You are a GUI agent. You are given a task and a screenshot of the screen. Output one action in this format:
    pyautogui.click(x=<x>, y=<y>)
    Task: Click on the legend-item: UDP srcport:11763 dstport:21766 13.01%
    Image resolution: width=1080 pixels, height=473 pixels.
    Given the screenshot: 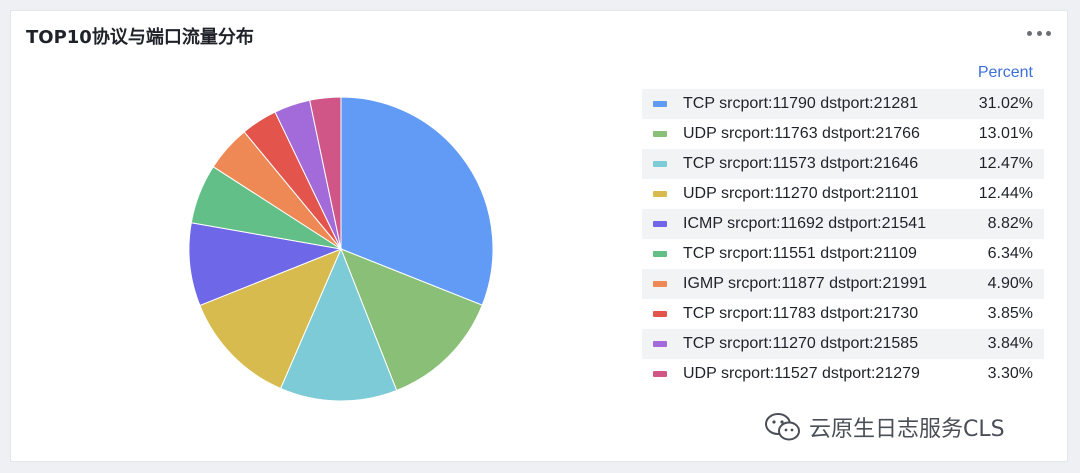 What is the action you would take?
    pyautogui.click(x=843, y=134)
    